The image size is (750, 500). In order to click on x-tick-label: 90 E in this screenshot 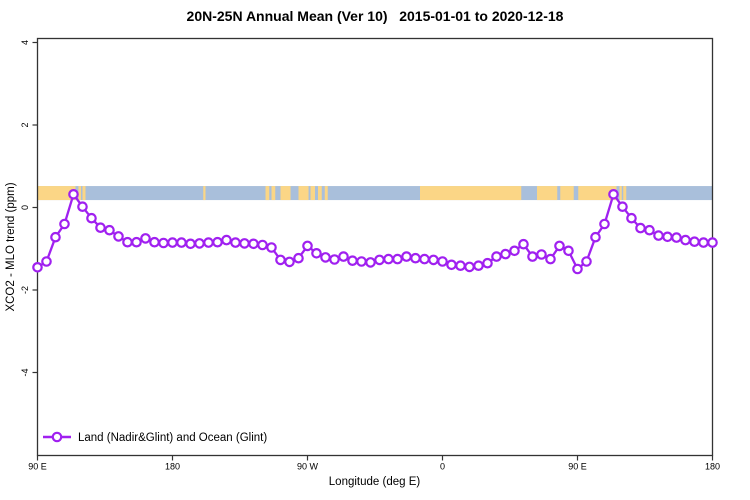, I will do `click(577, 467)`.